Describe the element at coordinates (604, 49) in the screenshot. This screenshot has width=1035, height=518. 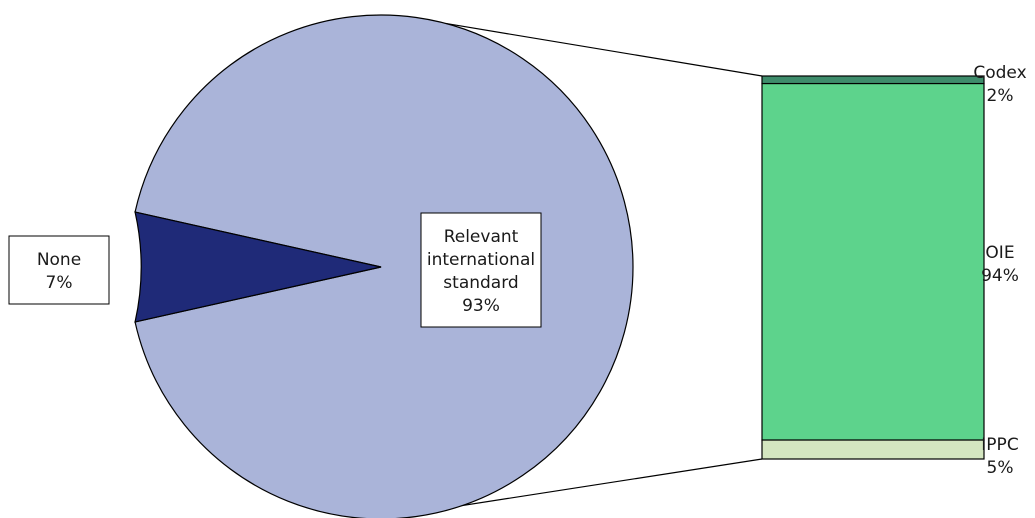
I see `connector-line-top` at that location.